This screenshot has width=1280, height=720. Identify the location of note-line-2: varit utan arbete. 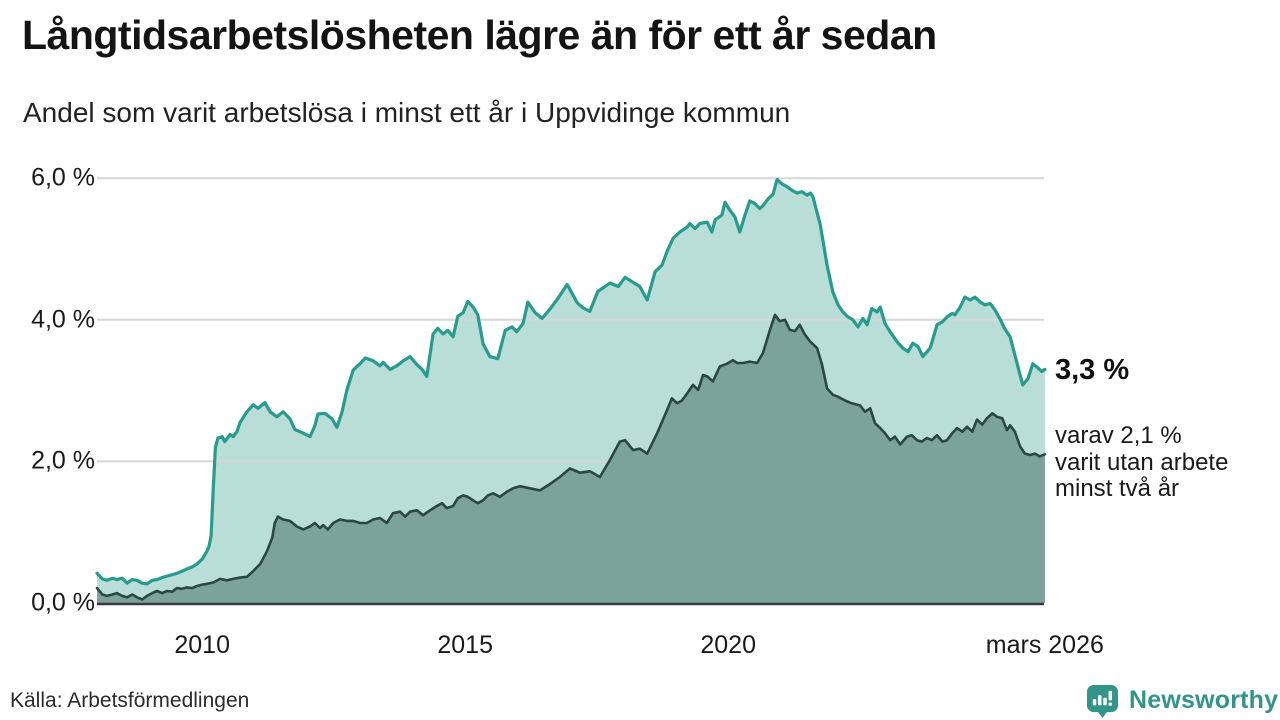
(1142, 462).